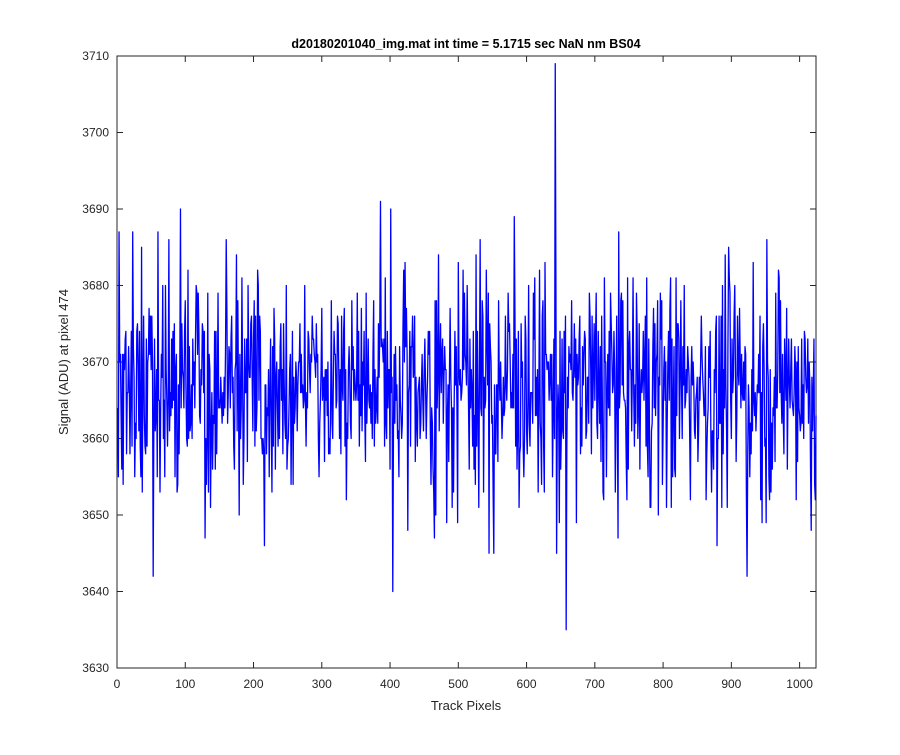 The height and width of the screenshot is (755, 900). What do you see at coordinates (527, 684) in the screenshot?
I see `x-tick-label: 600` at bounding box center [527, 684].